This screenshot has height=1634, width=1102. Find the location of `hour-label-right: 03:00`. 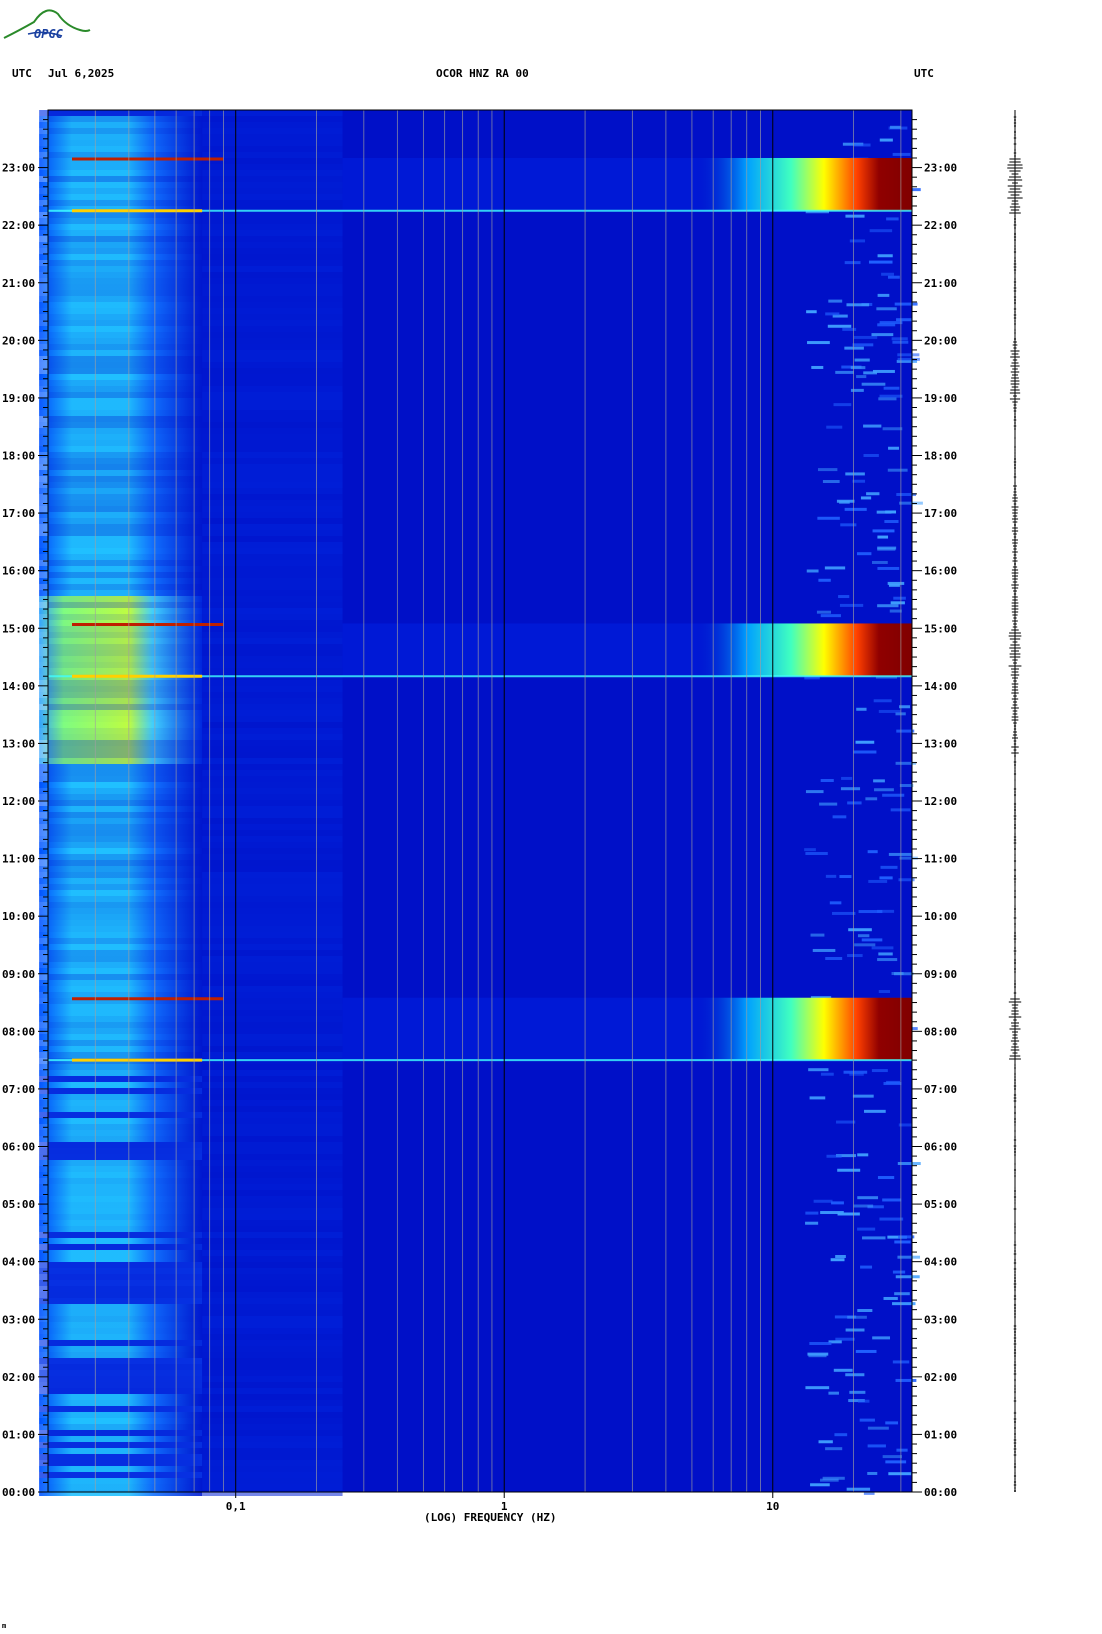

hour-label-right: 03:00 is located at coordinates (940, 1319).